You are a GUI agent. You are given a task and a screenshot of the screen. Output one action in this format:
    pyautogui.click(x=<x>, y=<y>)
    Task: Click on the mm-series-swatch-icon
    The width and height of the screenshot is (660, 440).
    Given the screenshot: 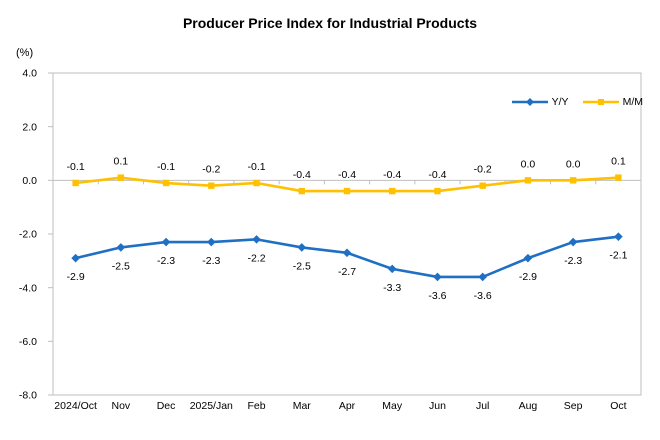 What is the action you would take?
    pyautogui.click(x=600, y=102)
    